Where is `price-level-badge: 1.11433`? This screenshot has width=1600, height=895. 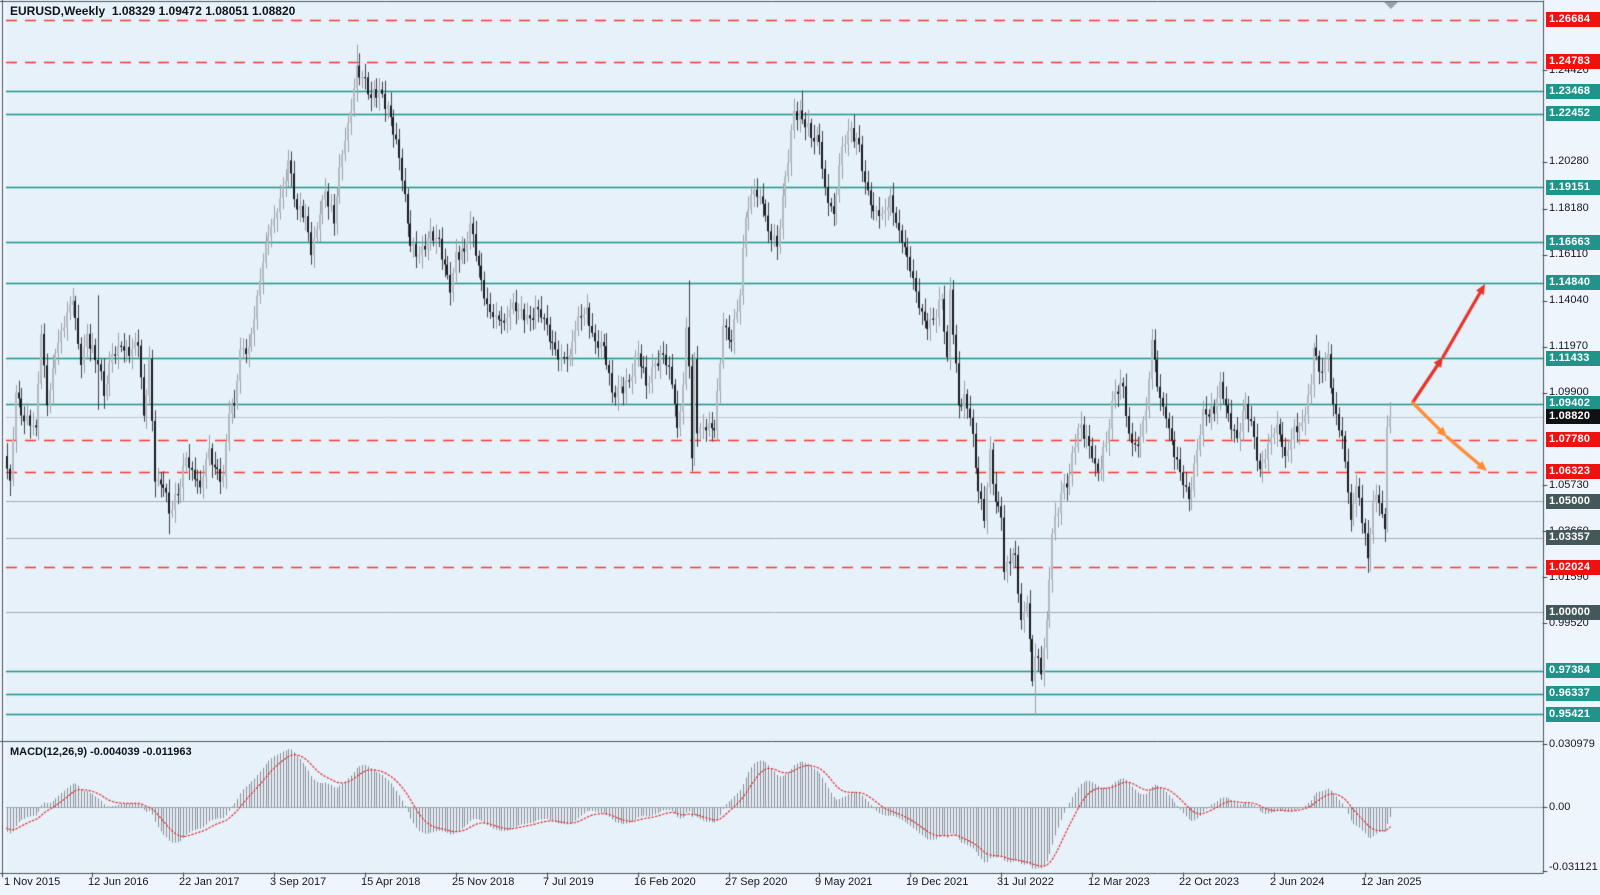 price-level-badge: 1.11433 is located at coordinates (1573, 358).